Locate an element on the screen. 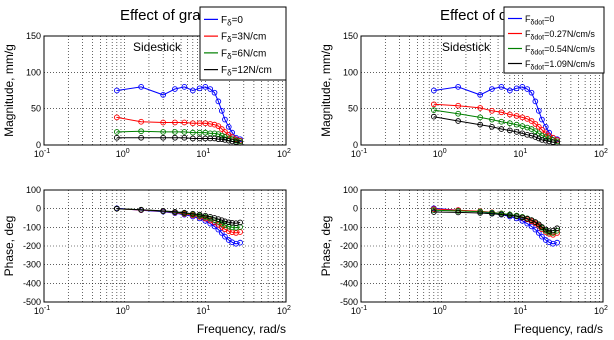 Image resolution: width=614 pixels, height=340 pixels. y-tick-label: -100 is located at coordinates (32, 227).